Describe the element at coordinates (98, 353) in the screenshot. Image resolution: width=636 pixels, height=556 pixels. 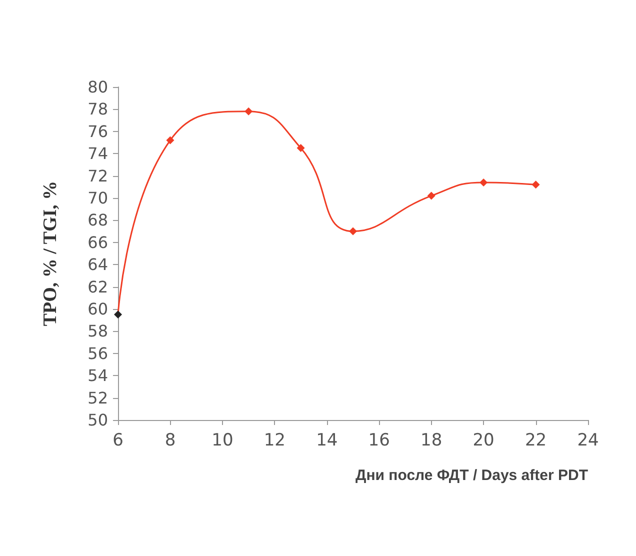
I see `y-tick-label: 56` at that location.